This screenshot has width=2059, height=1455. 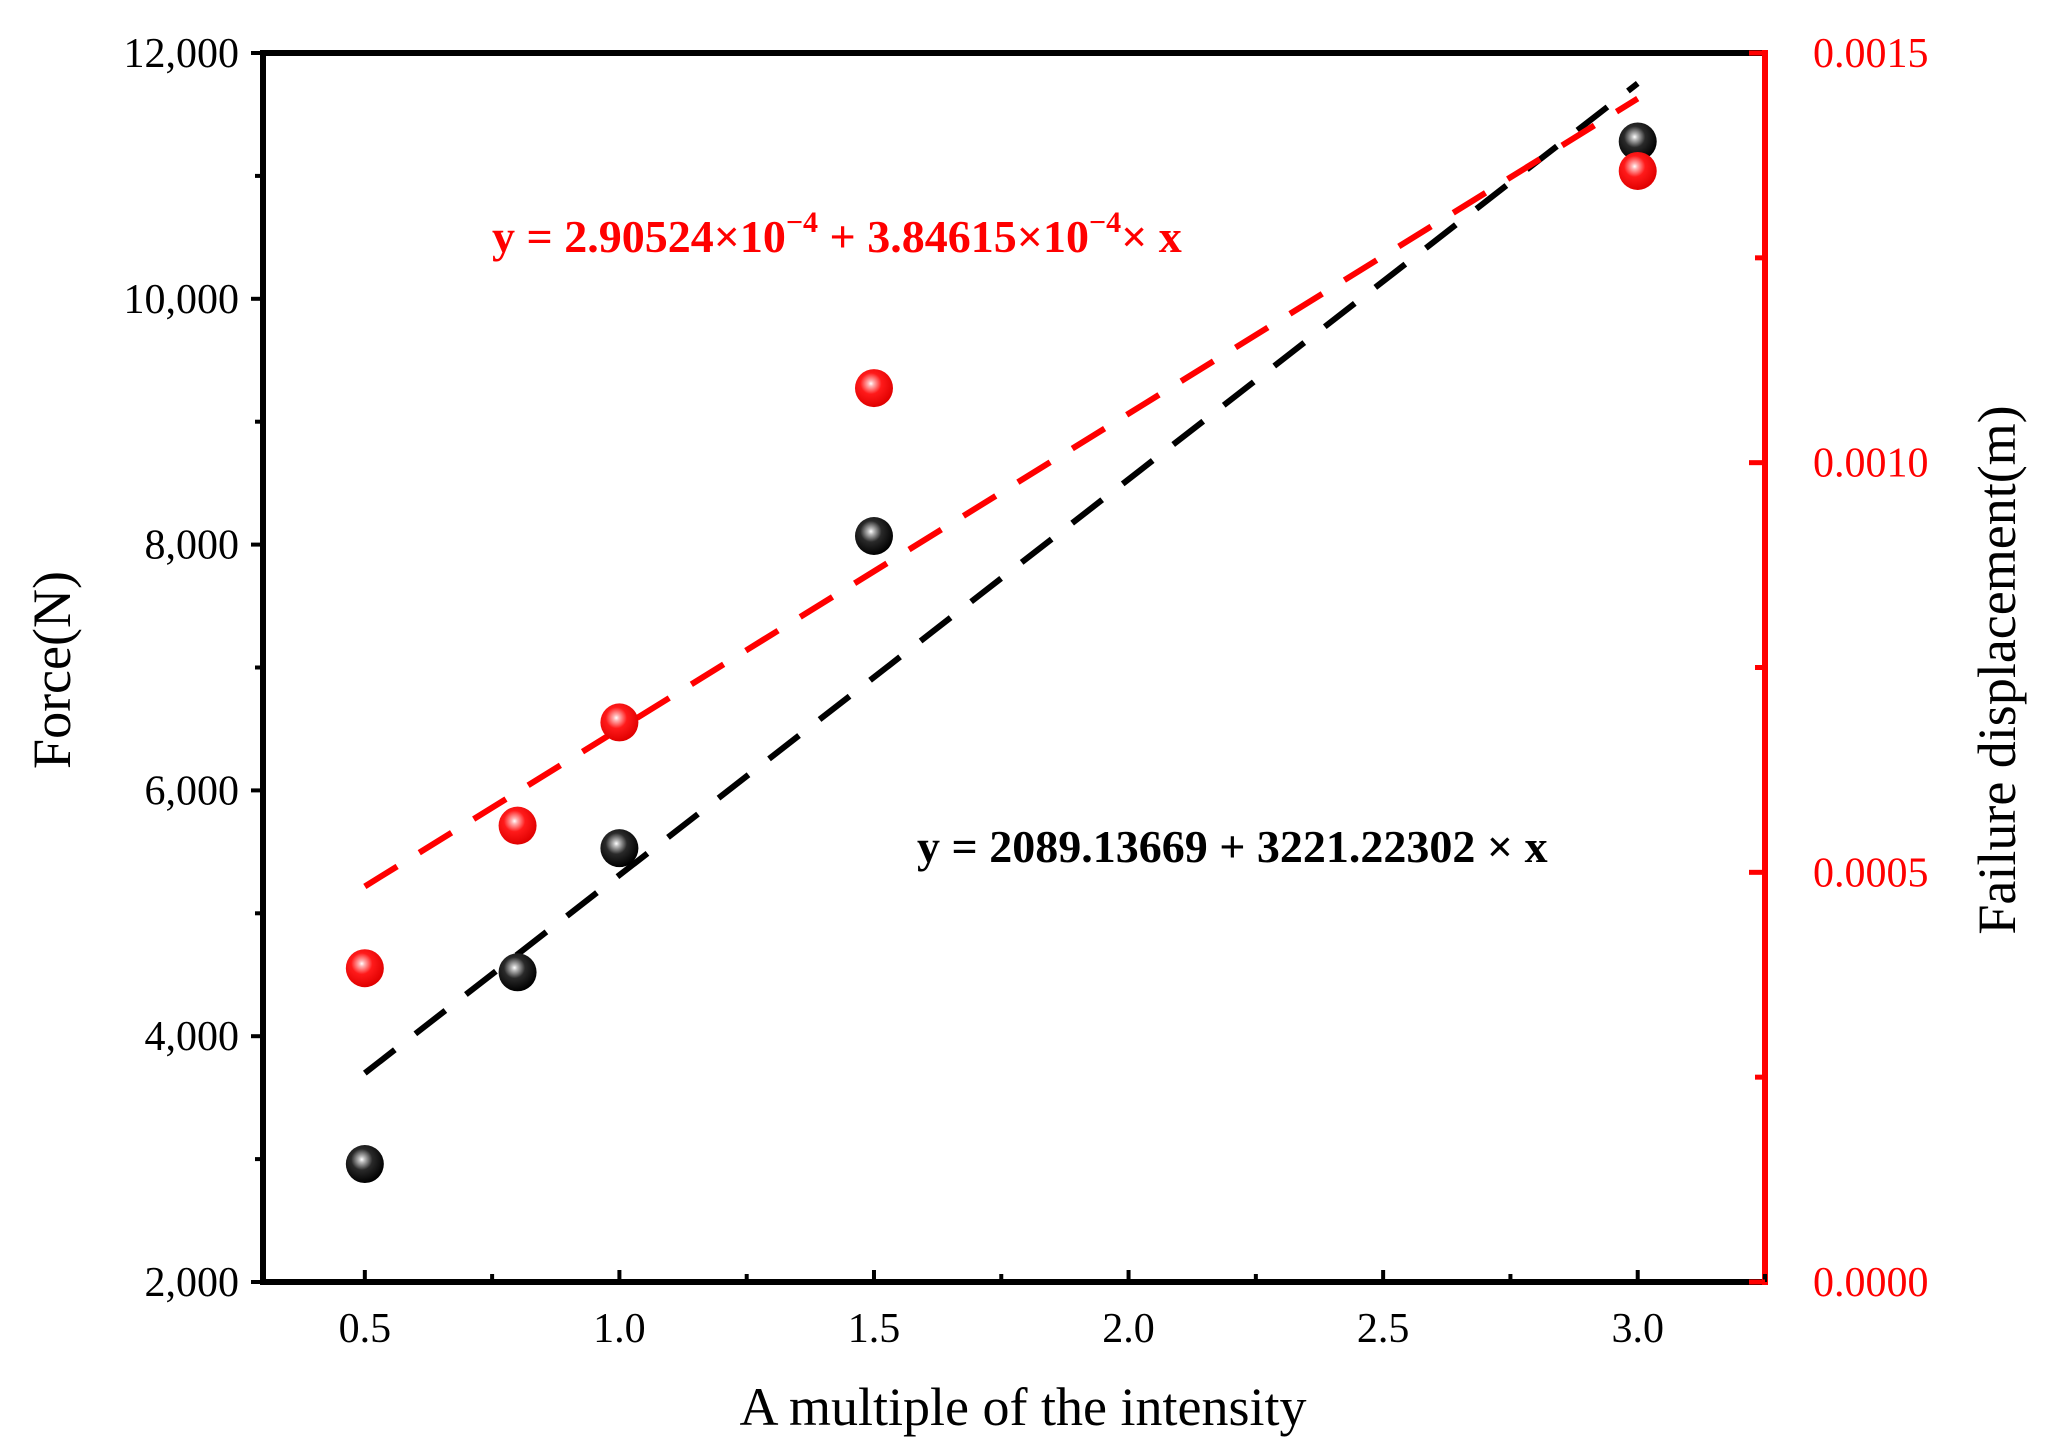 I want to click on displacement-fit-equation: y = 2.90524×10−4 + 3.84615×10−4× x, so click(x=837, y=234).